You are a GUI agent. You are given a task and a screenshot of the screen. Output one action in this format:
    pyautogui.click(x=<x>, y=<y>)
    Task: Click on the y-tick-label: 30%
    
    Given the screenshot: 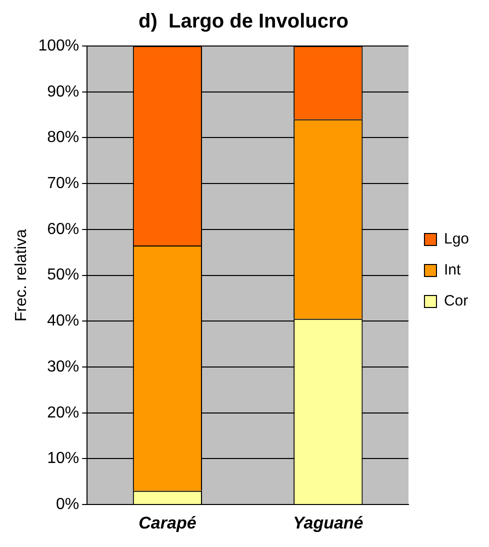 What is the action you would take?
    pyautogui.click(x=63, y=367)
    